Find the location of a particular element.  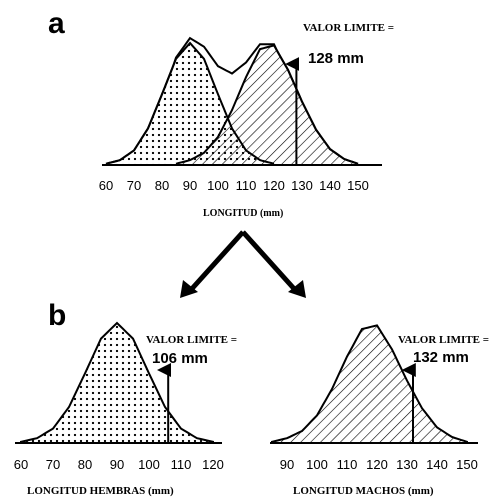

panel-b-females-curve is located at coordinates (117, 382).